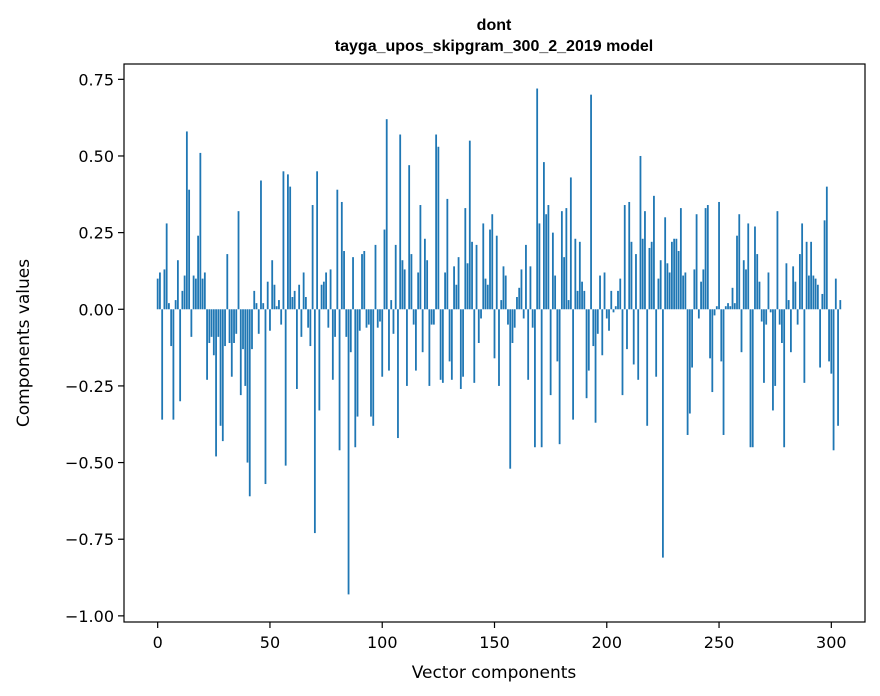 This screenshot has height=696, width=880. Describe the element at coordinates (270, 642) in the screenshot. I see `x-tick-label: 50` at that location.